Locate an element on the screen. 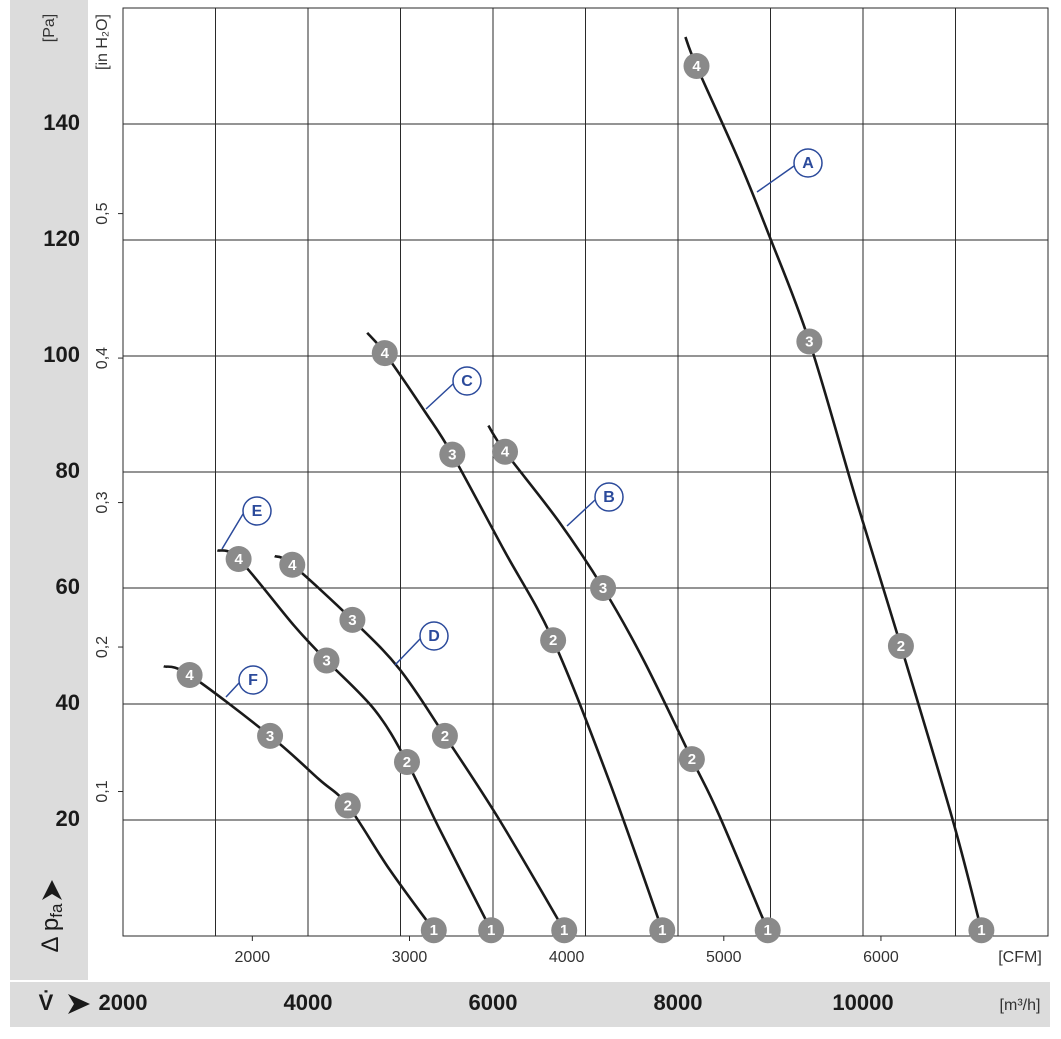 The image size is (1061, 1039). x-title: V̇ is located at coordinates (46, 1002).